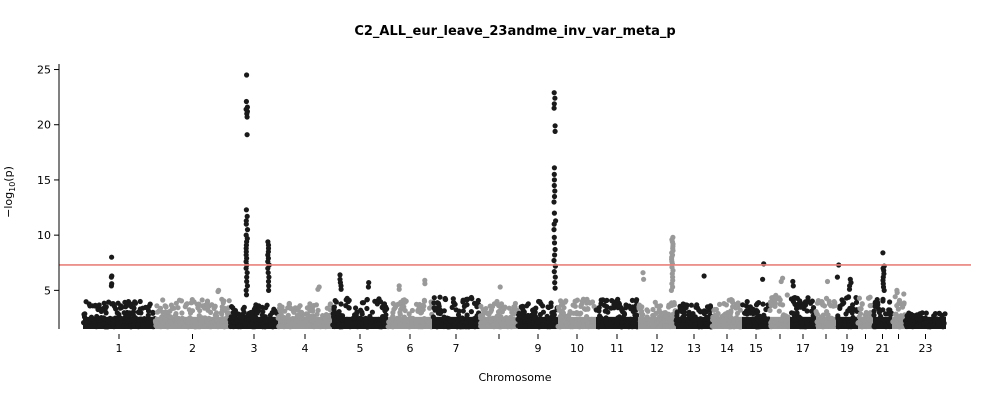  I want to click on y-axis-ticks: 5 10 15 20 25, so click(48, 180).